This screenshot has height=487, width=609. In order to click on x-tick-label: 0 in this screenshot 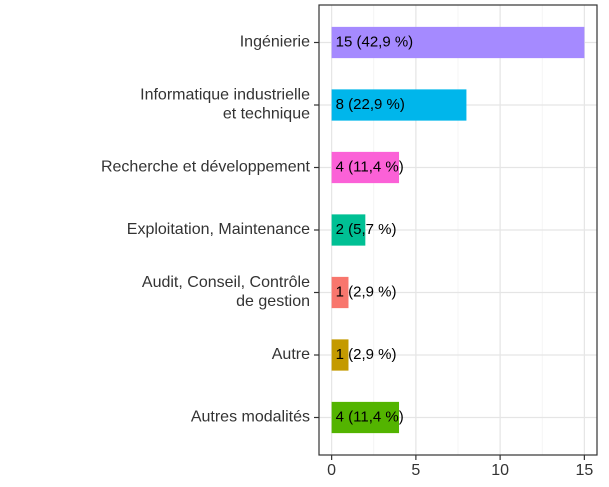, I will do `click(331, 470)`.